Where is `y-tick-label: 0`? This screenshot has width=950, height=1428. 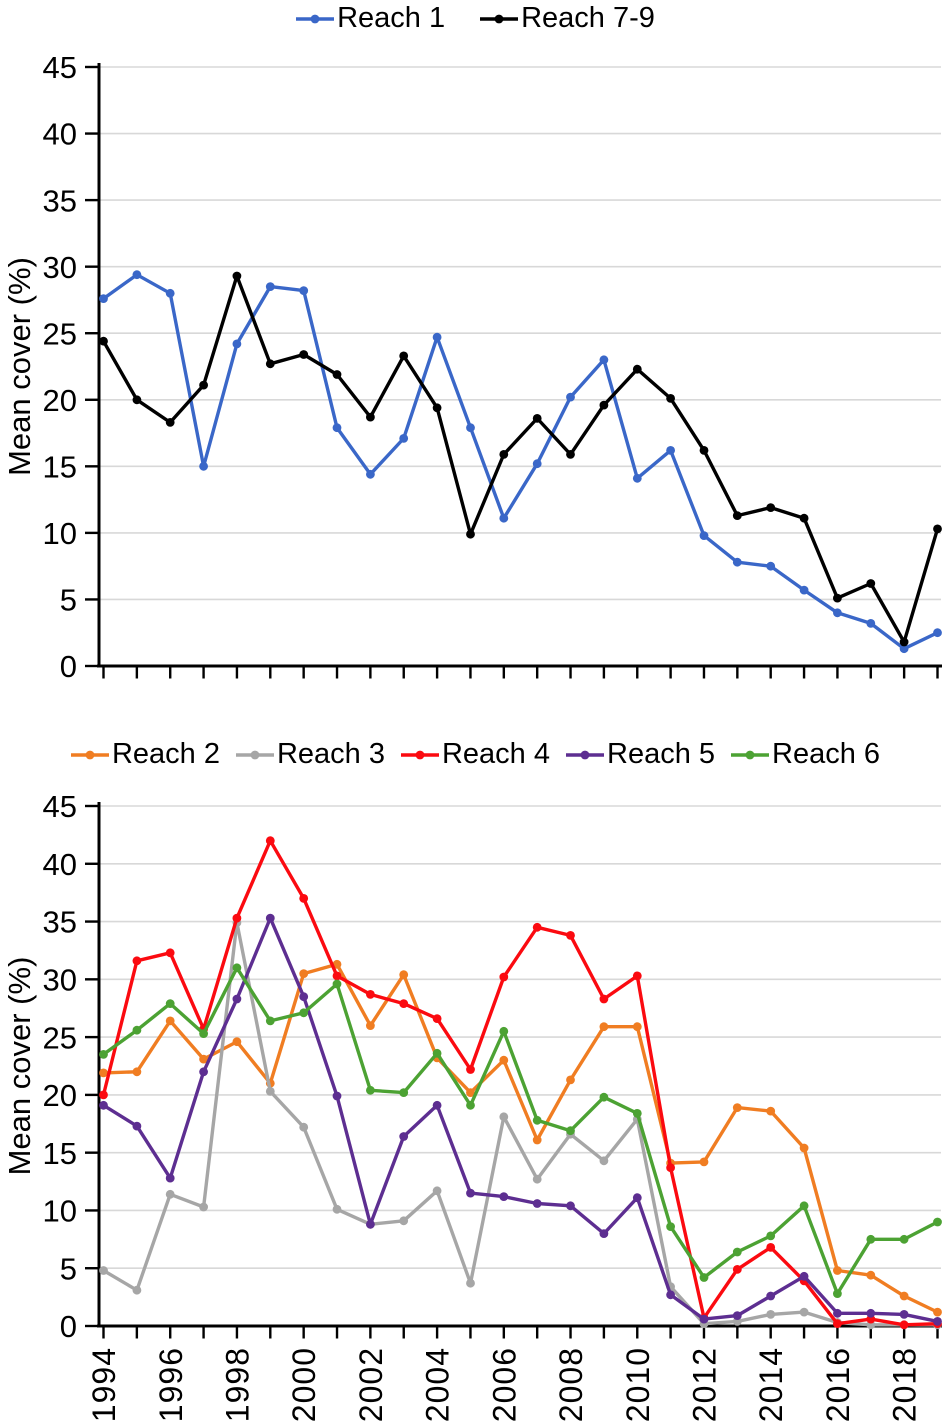 y-tick-label: 0 is located at coordinates (68, 1326).